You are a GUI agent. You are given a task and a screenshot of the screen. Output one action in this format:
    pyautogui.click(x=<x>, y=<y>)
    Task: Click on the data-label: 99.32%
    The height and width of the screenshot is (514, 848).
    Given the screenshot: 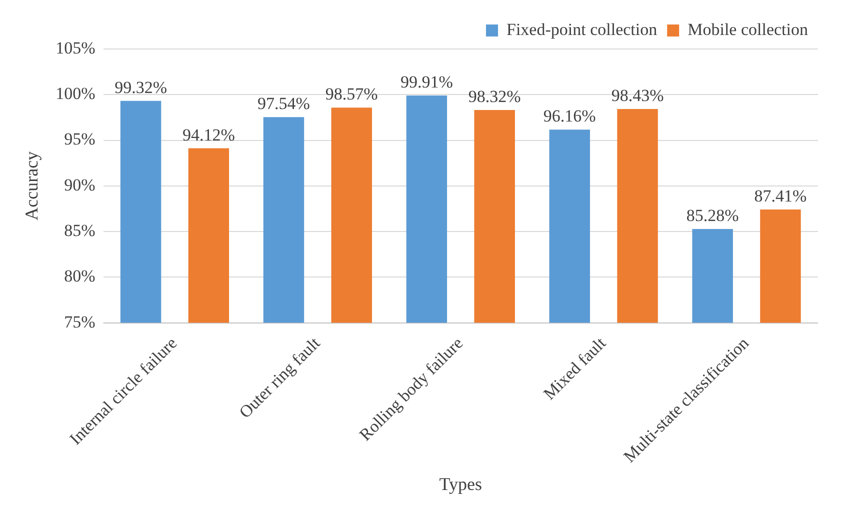 What is the action you would take?
    pyautogui.click(x=140, y=87)
    